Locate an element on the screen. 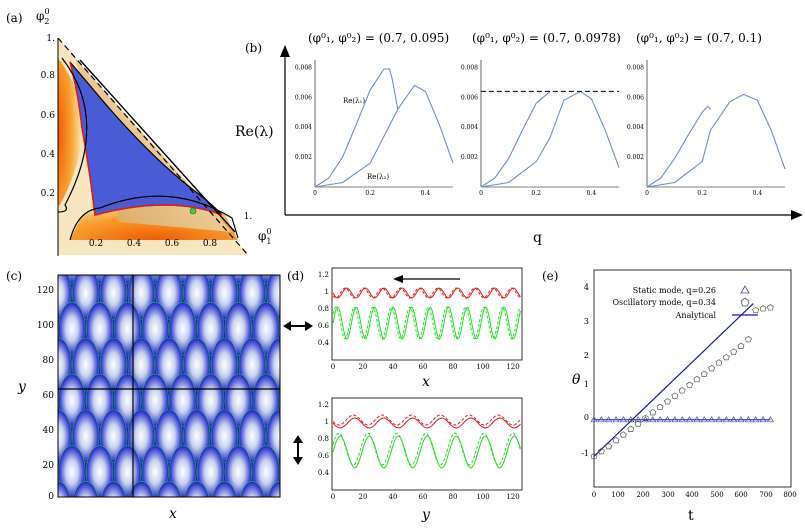 Image resolution: width=805 pixels, height=530 pixels. e-xtick: 100 is located at coordinates (617, 495).